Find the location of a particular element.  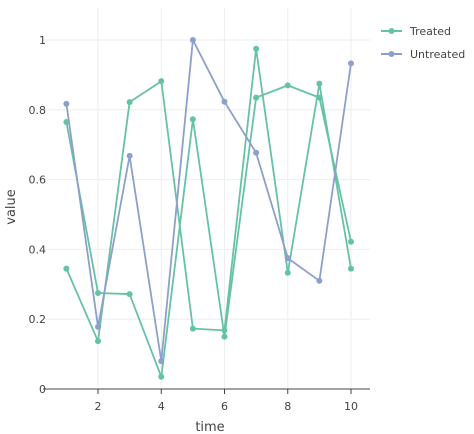

x-tick-label: 2 is located at coordinates (98, 406).